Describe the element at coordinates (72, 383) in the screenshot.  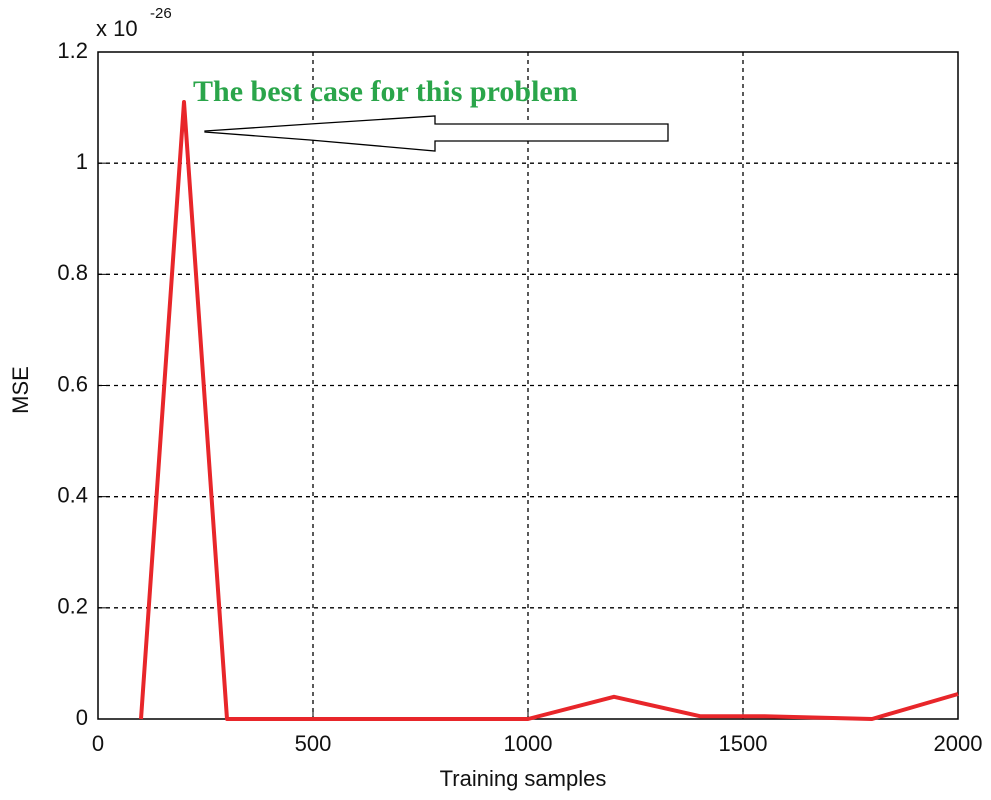
I see `y-tick-label: 0.6` at that location.